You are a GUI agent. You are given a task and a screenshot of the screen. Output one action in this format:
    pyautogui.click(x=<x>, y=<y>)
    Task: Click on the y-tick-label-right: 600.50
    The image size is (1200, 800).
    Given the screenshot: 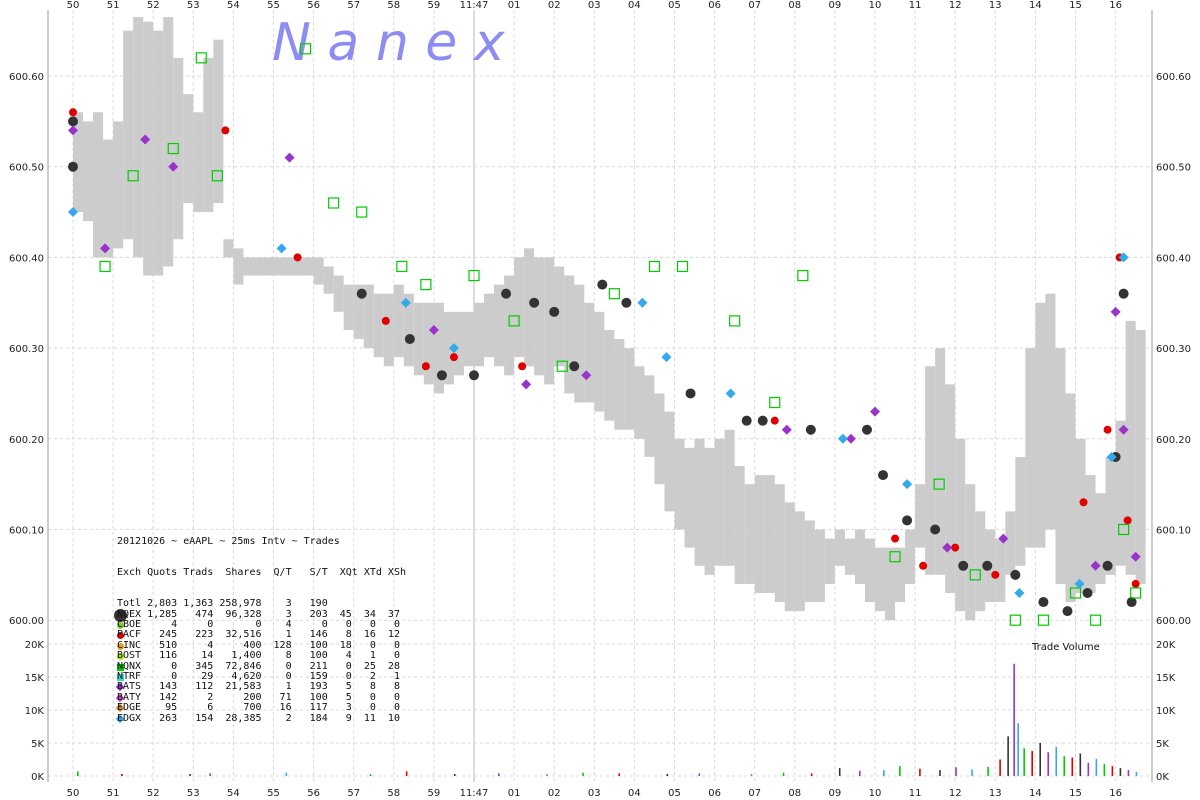 What is the action you would take?
    pyautogui.click(x=1173, y=168)
    